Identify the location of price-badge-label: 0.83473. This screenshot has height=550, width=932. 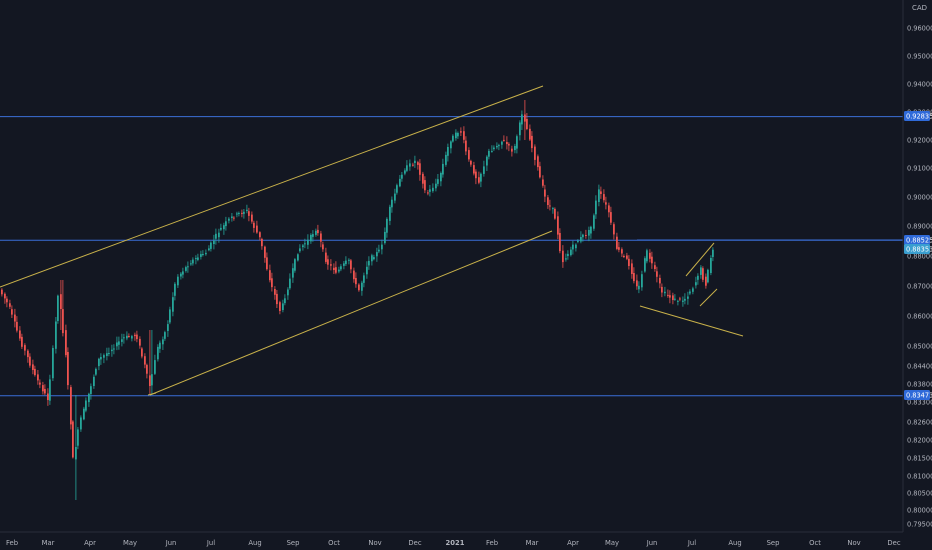
(919, 396).